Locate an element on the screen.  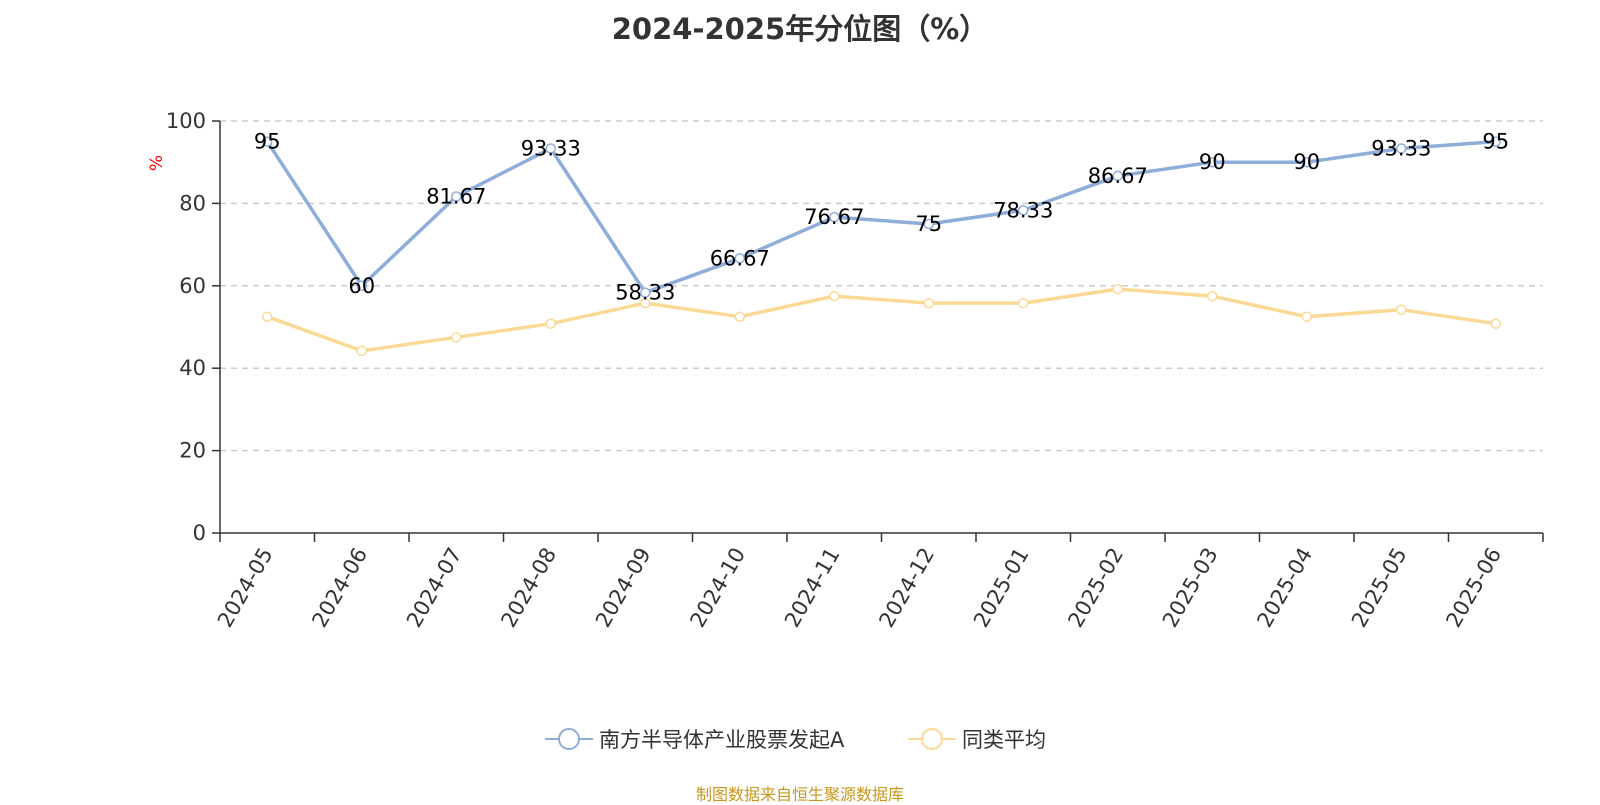
legend-item-series-1: 南方半导体产业股票发起A is located at coordinates (694, 739).